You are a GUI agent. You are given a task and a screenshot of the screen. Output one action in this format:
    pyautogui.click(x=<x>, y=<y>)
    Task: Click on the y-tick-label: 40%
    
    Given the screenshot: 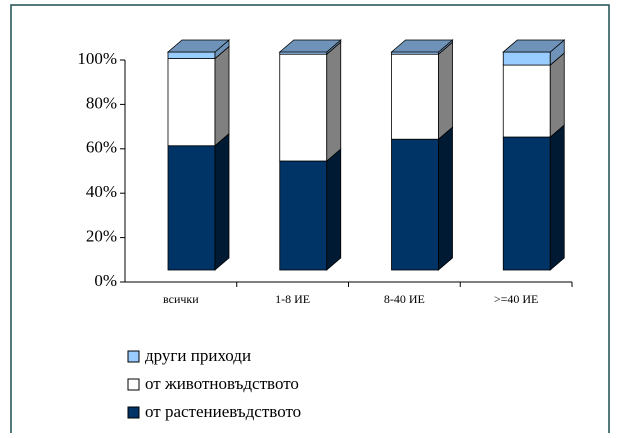 What is the action you would take?
    pyautogui.click(x=101, y=191)
    